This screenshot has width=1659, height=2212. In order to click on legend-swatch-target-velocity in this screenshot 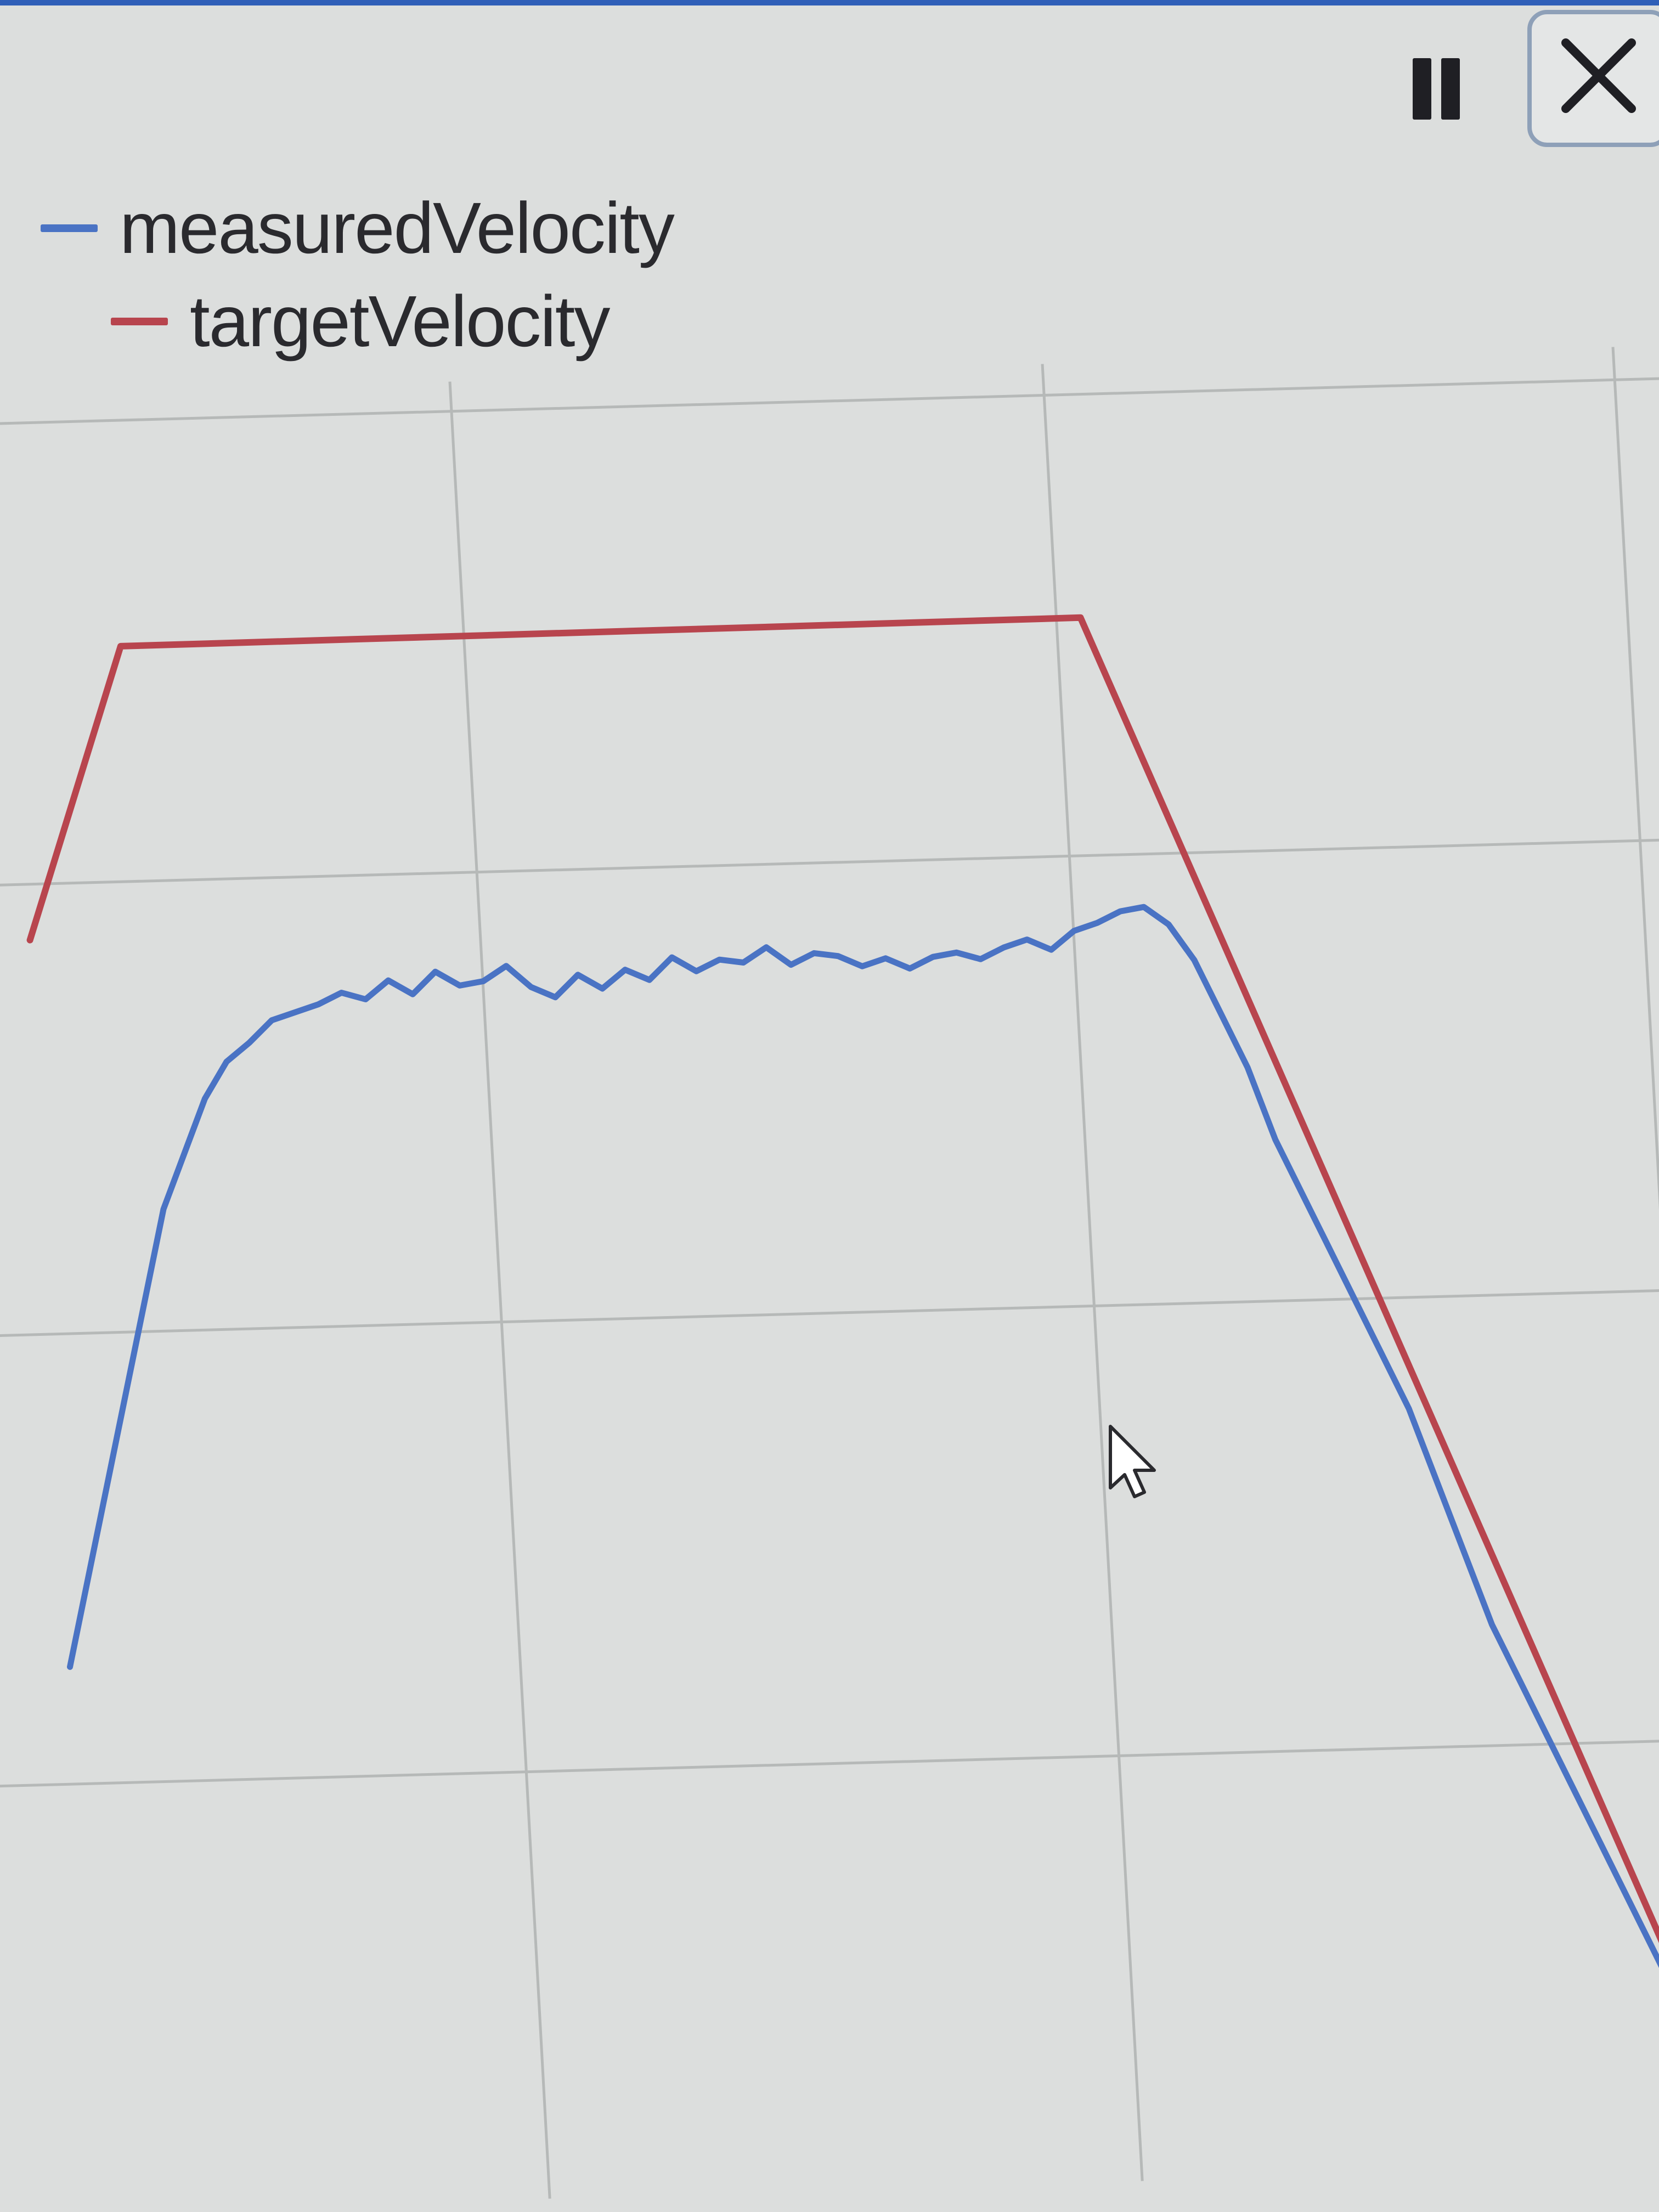, I will do `click(140, 321)`.